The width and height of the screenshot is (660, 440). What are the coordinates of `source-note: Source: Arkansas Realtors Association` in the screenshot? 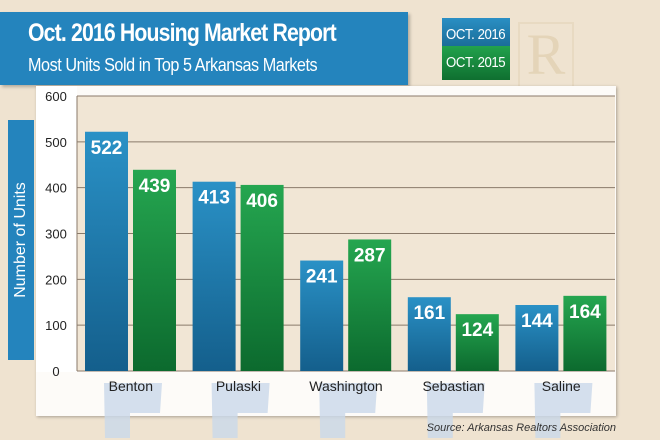 It's located at (521, 428).